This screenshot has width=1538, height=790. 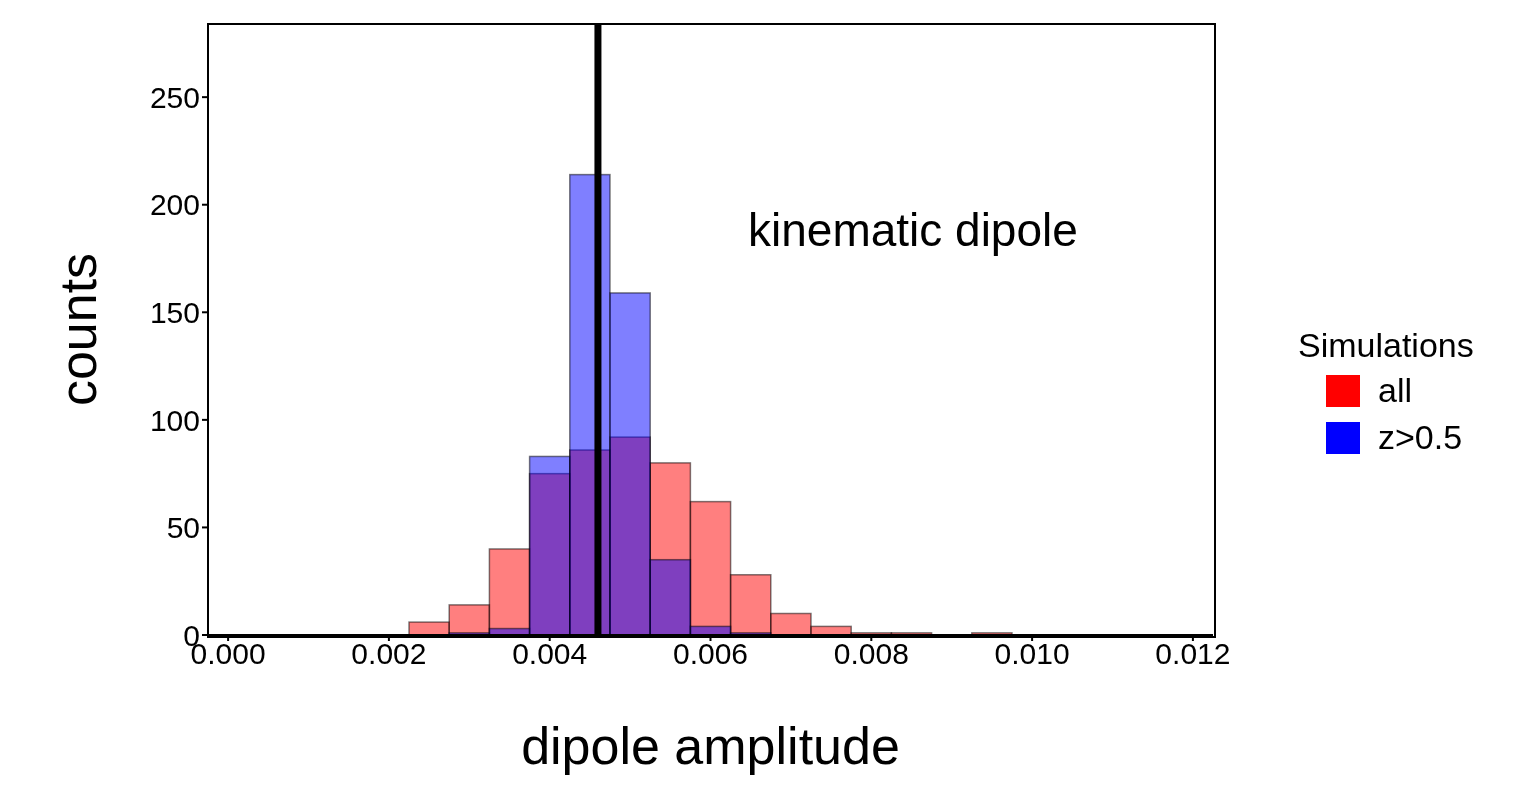 What do you see at coordinates (913, 230) in the screenshot?
I see `annotation: kinematic dipole` at bounding box center [913, 230].